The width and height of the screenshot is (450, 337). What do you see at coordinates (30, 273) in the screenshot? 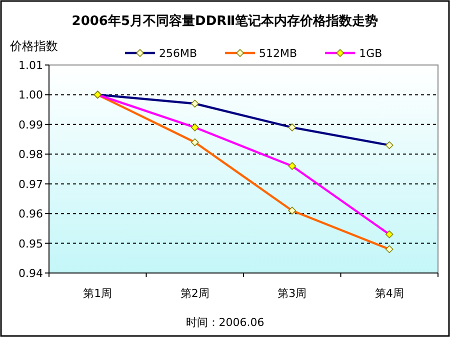
I see `y-tick-label: 0.94` at bounding box center [30, 273].